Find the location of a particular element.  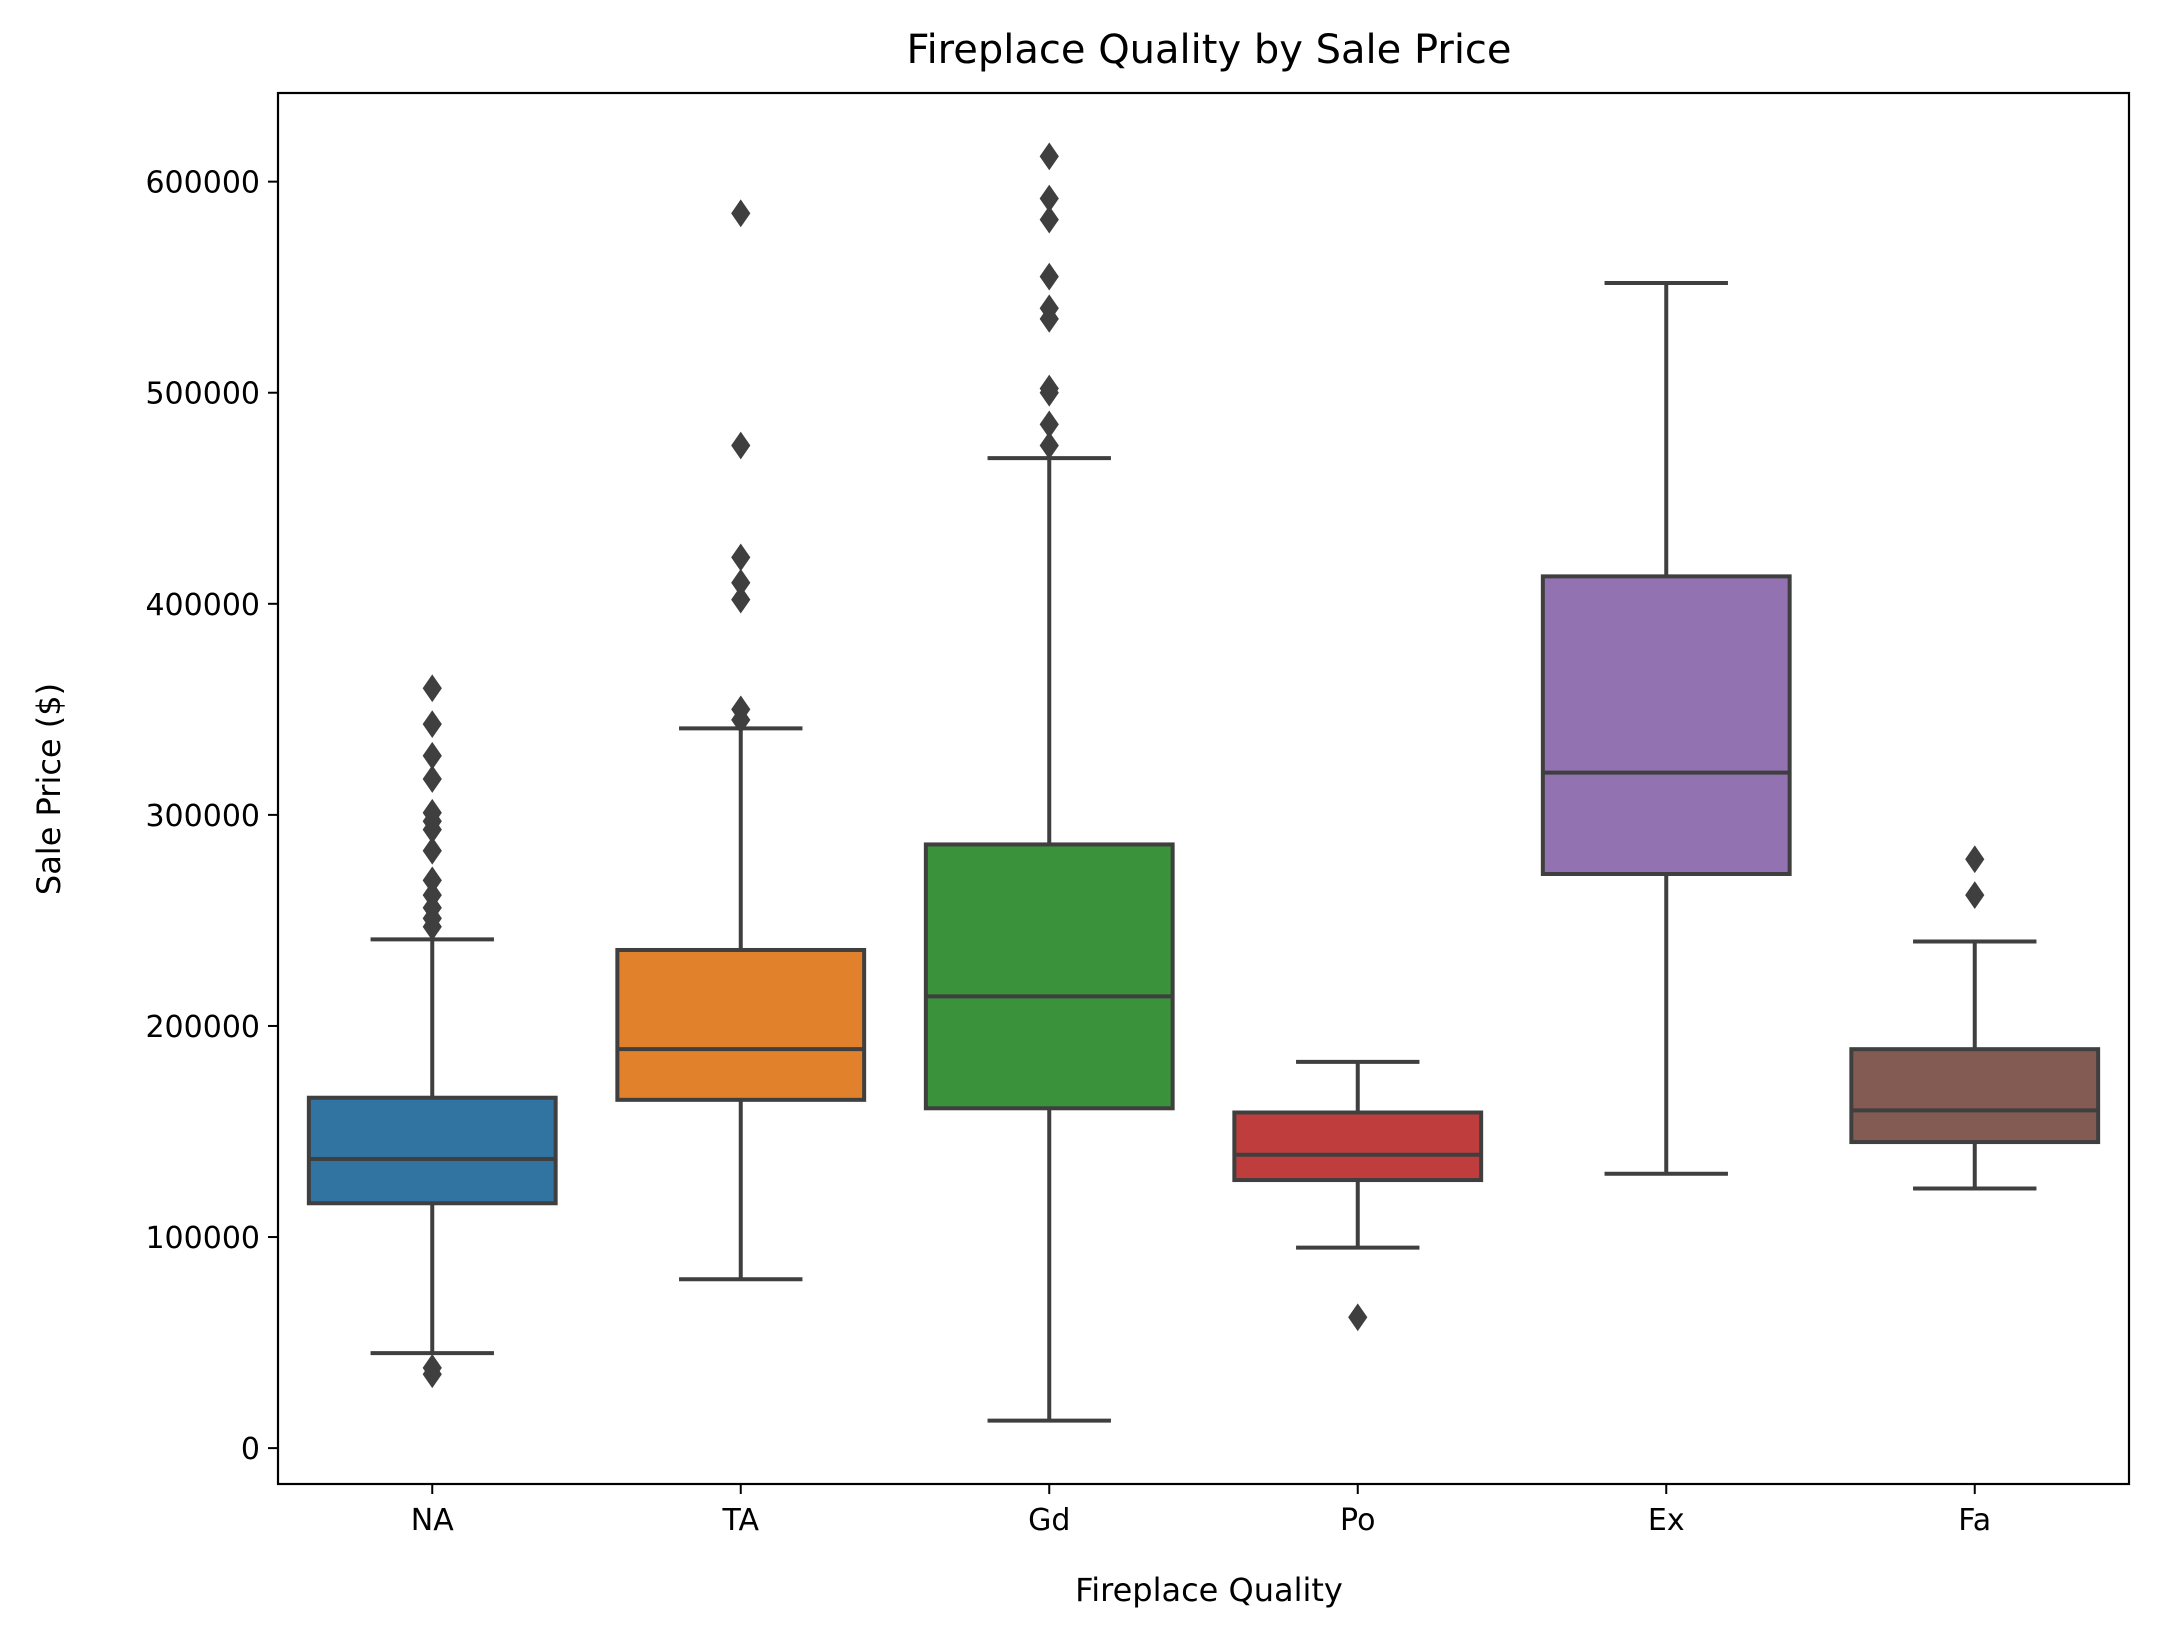

y-axis-title: Sale Price ($) is located at coordinates (49, 789).